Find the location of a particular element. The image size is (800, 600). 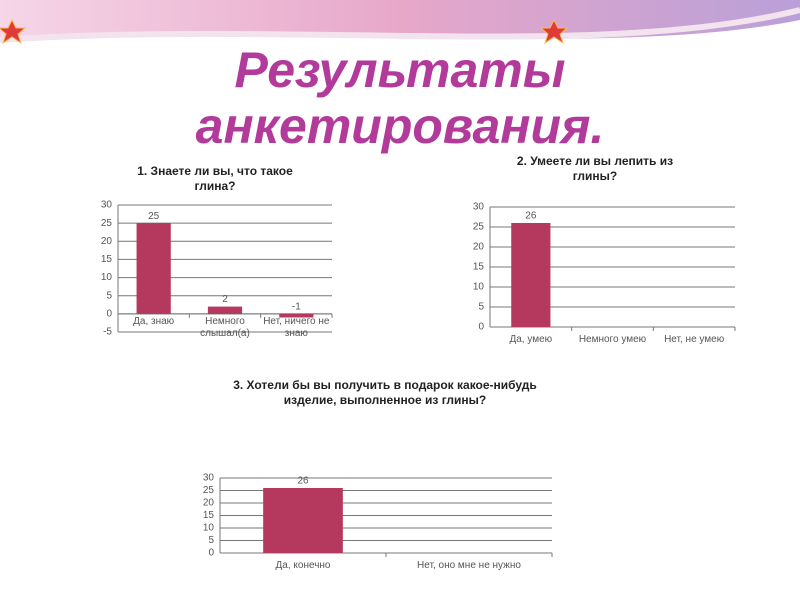

header-swoosh is located at coordinates (400, 20).